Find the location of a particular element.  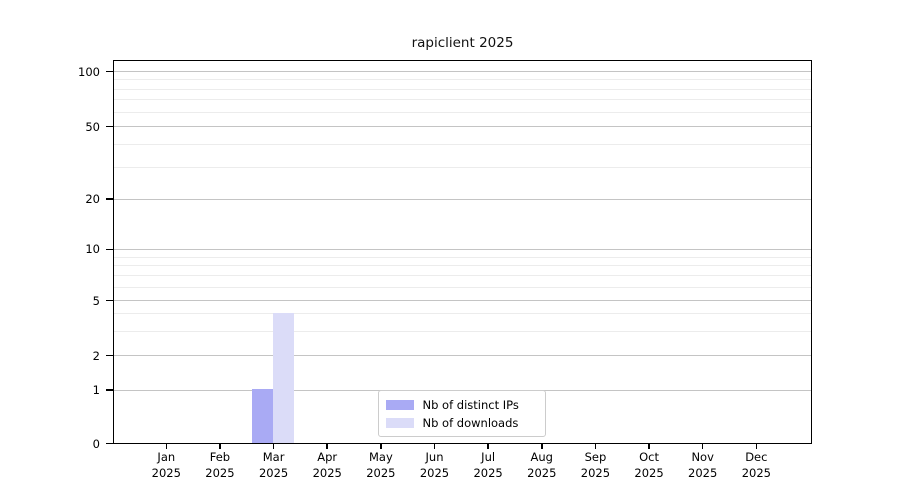

bar-mar-downloads is located at coordinates (284, 377).